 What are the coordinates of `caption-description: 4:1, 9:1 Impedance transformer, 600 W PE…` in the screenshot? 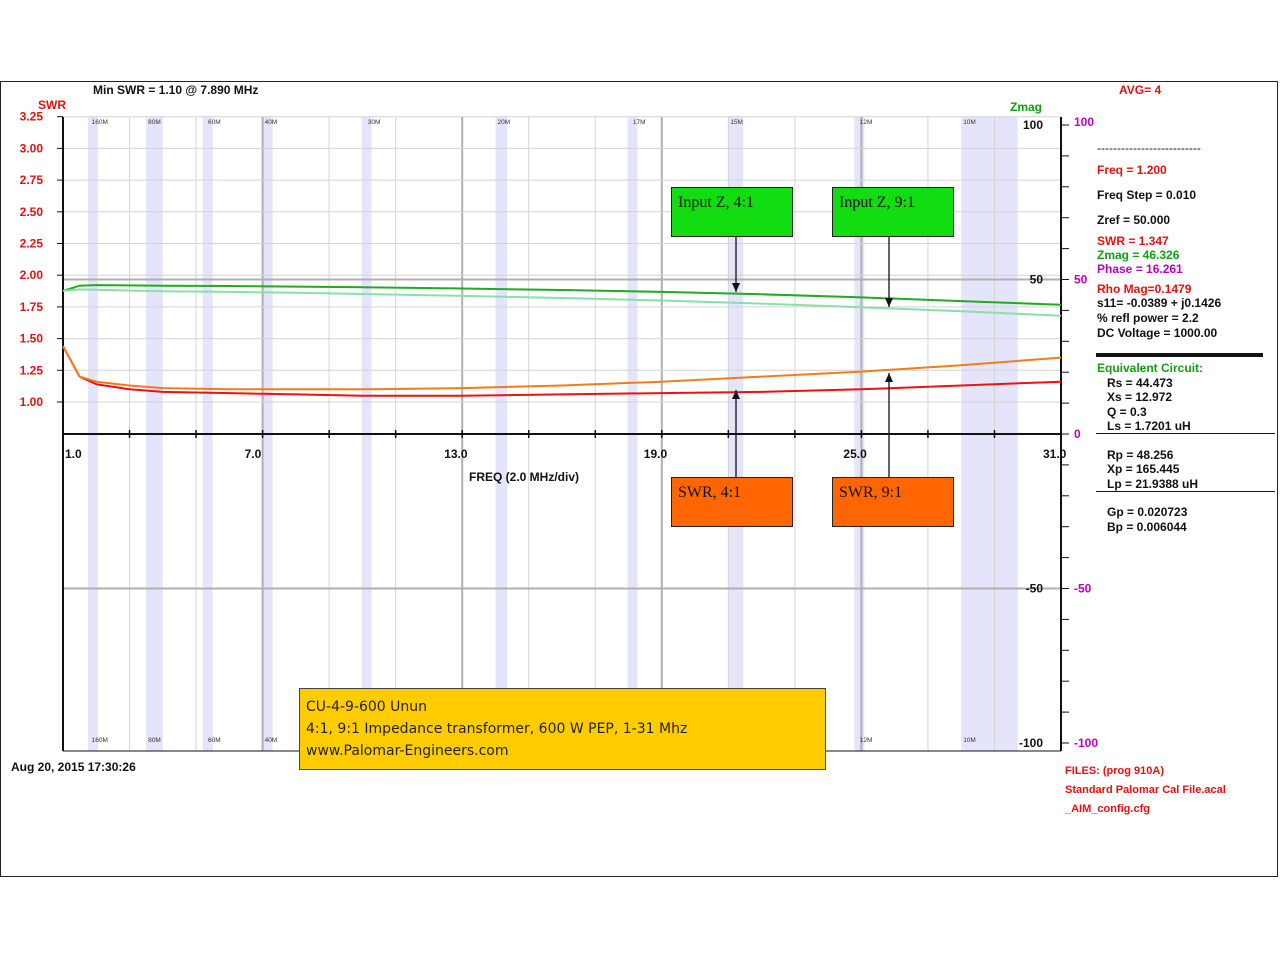 It's located at (497, 729).